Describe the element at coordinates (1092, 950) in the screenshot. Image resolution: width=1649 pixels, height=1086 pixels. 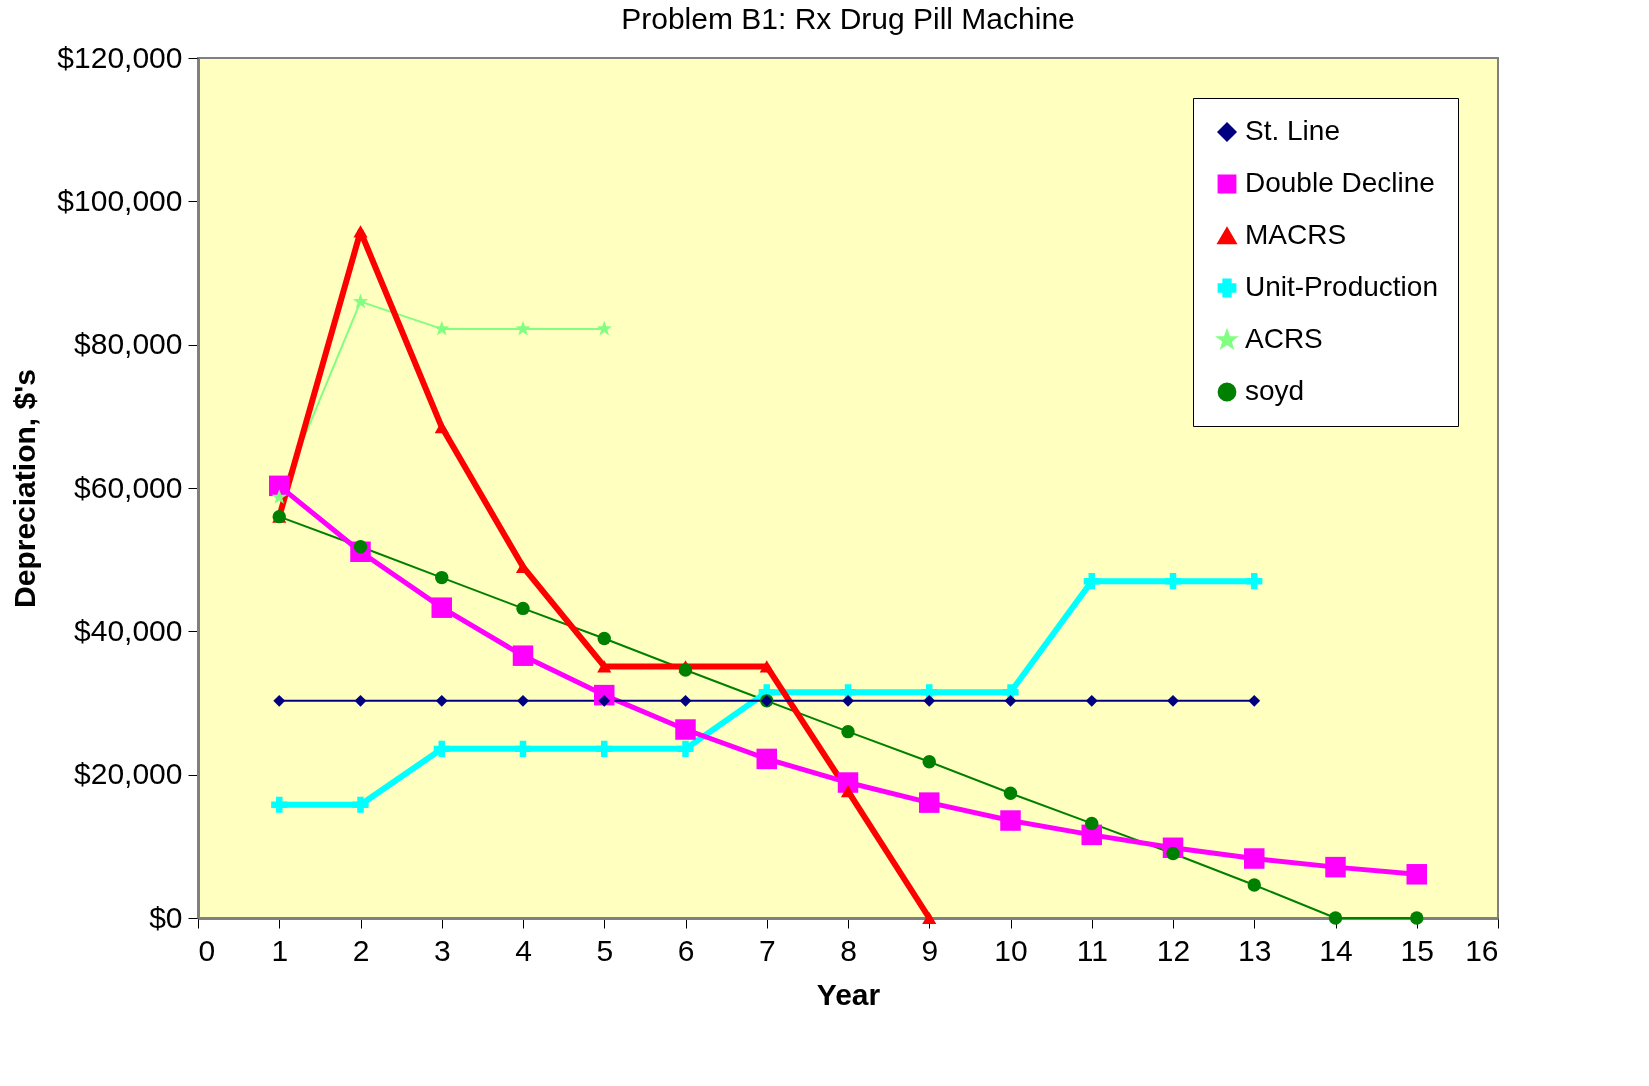
I see `x-tick-label: 11` at that location.